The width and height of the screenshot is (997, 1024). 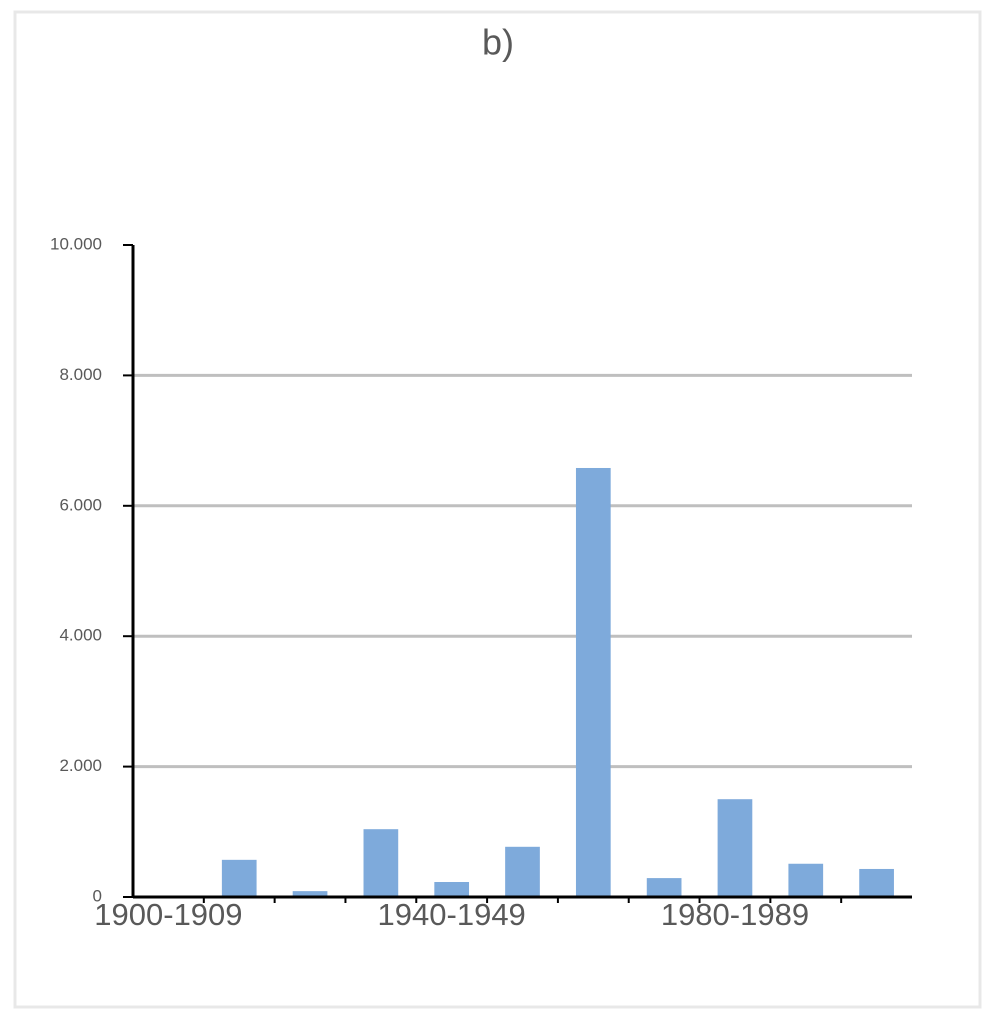 I want to click on x-tick-label: 1900-1909, so click(x=168, y=914).